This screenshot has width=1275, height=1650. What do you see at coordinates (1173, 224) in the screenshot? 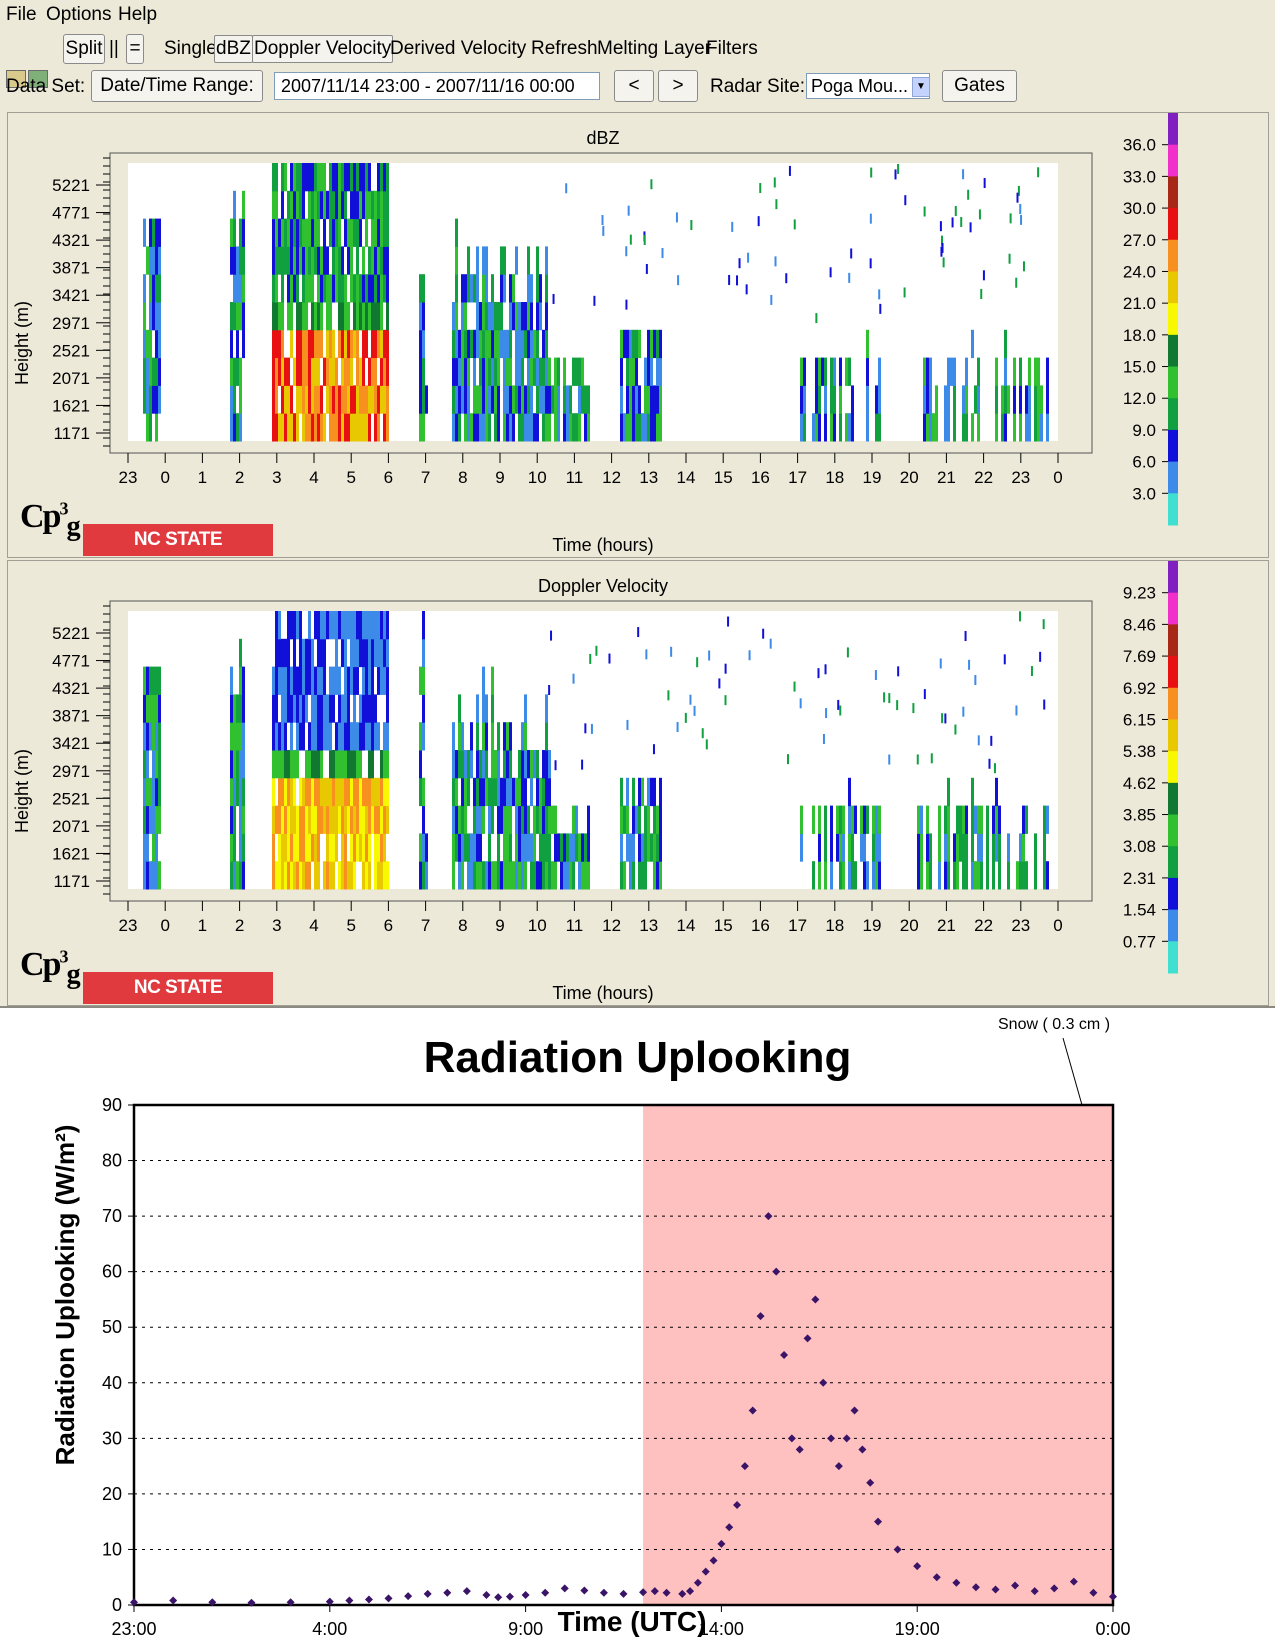
I see `colorbar-segment` at bounding box center [1173, 224].